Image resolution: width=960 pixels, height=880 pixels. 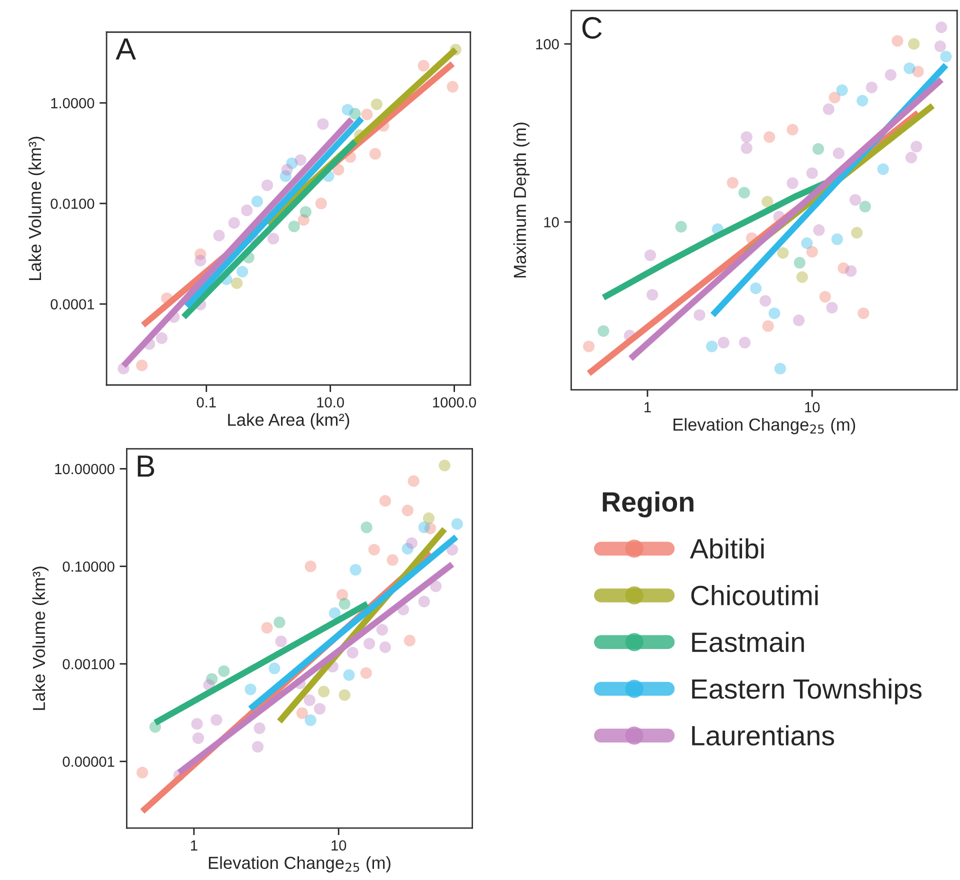 I want to click on y-tick-label: 100, so click(x=547, y=44).